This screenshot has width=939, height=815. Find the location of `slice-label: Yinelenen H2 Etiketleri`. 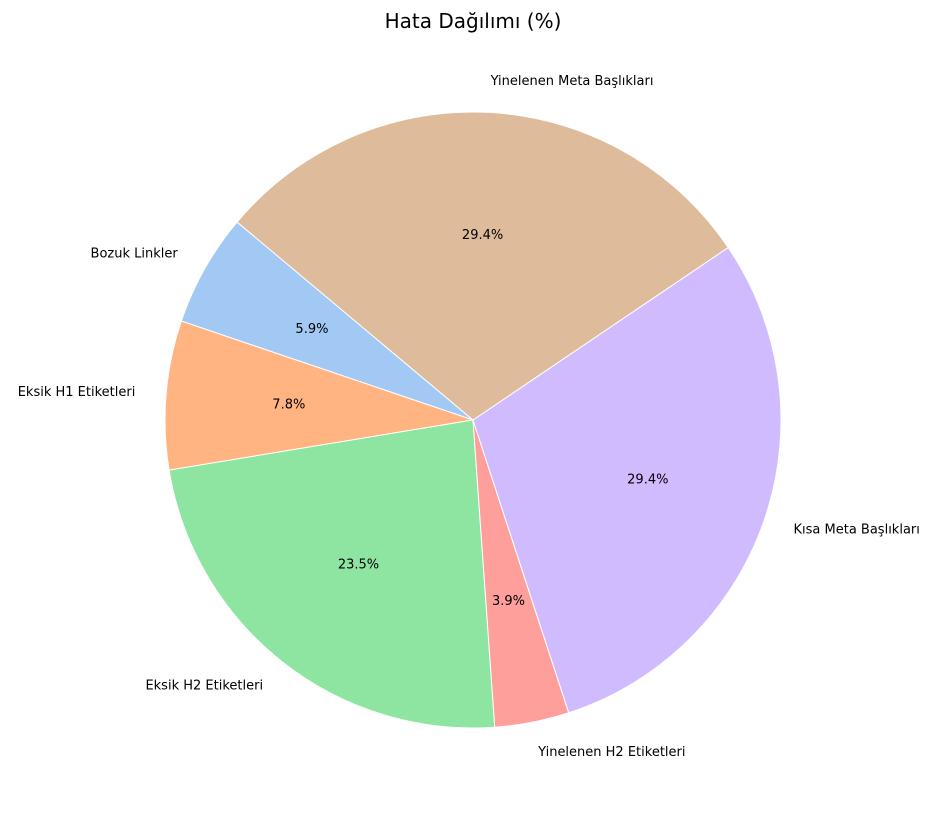

slice-label: Yinelenen H2 Etiketleri is located at coordinates (611, 752).